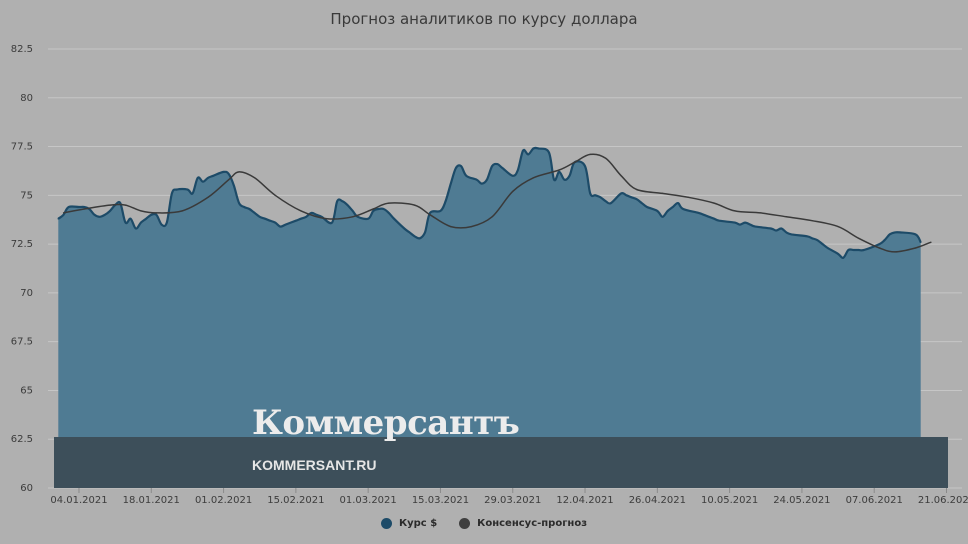 This screenshot has height=544, width=968. I want to click on legend-item-consensus: Консенсус-прогноз, so click(523, 523).